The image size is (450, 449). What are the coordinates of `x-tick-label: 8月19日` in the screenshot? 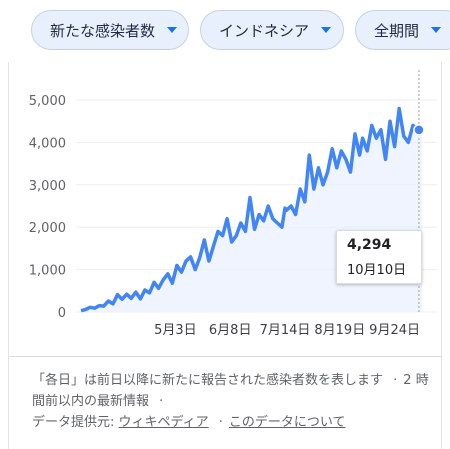 It's located at (339, 330).